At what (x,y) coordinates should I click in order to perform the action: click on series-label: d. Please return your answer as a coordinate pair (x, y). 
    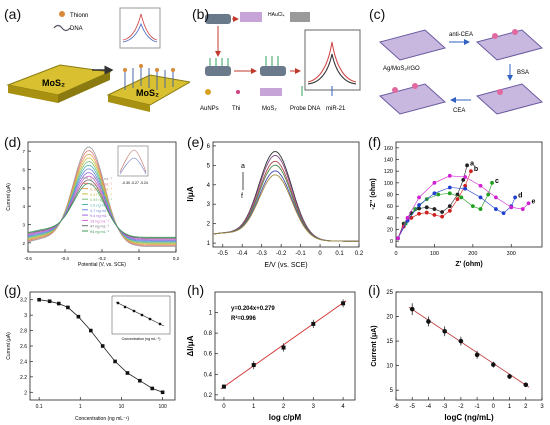
    Looking at the image, I should click on (520, 195).